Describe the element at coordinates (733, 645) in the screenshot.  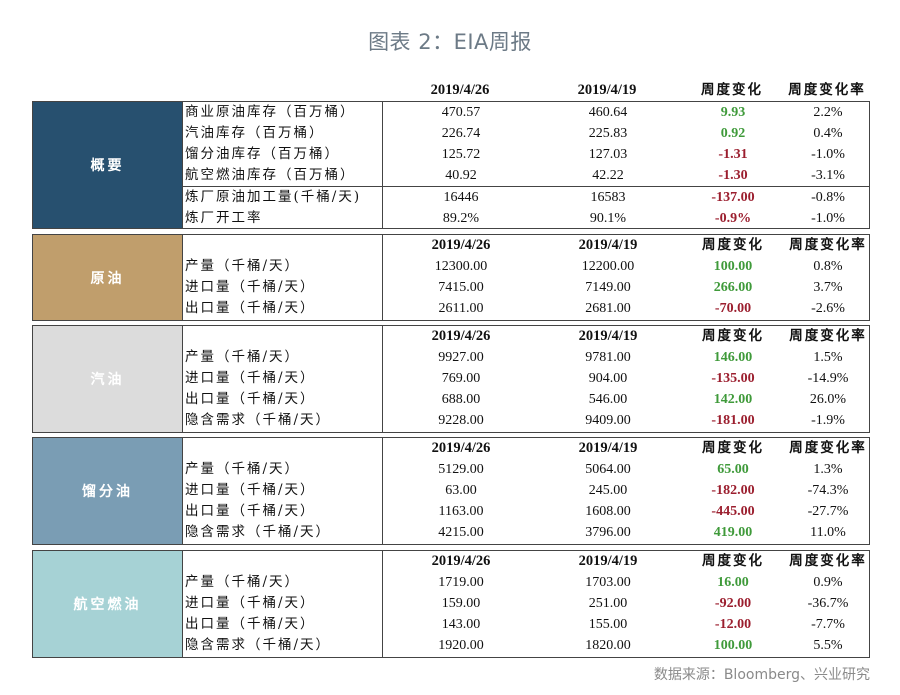
I see `weekly-change: 100.00` at that location.